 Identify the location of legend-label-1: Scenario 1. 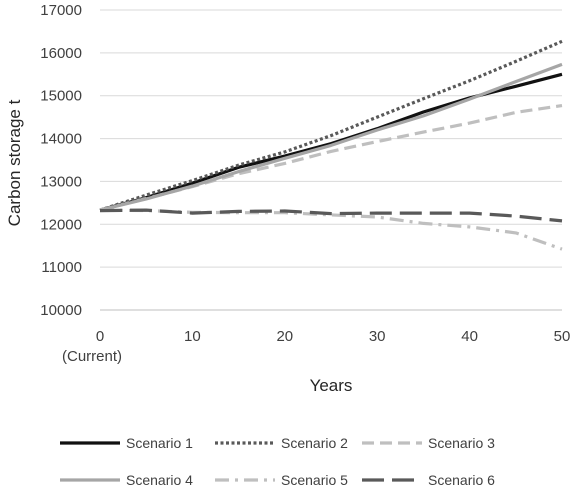
(159, 443).